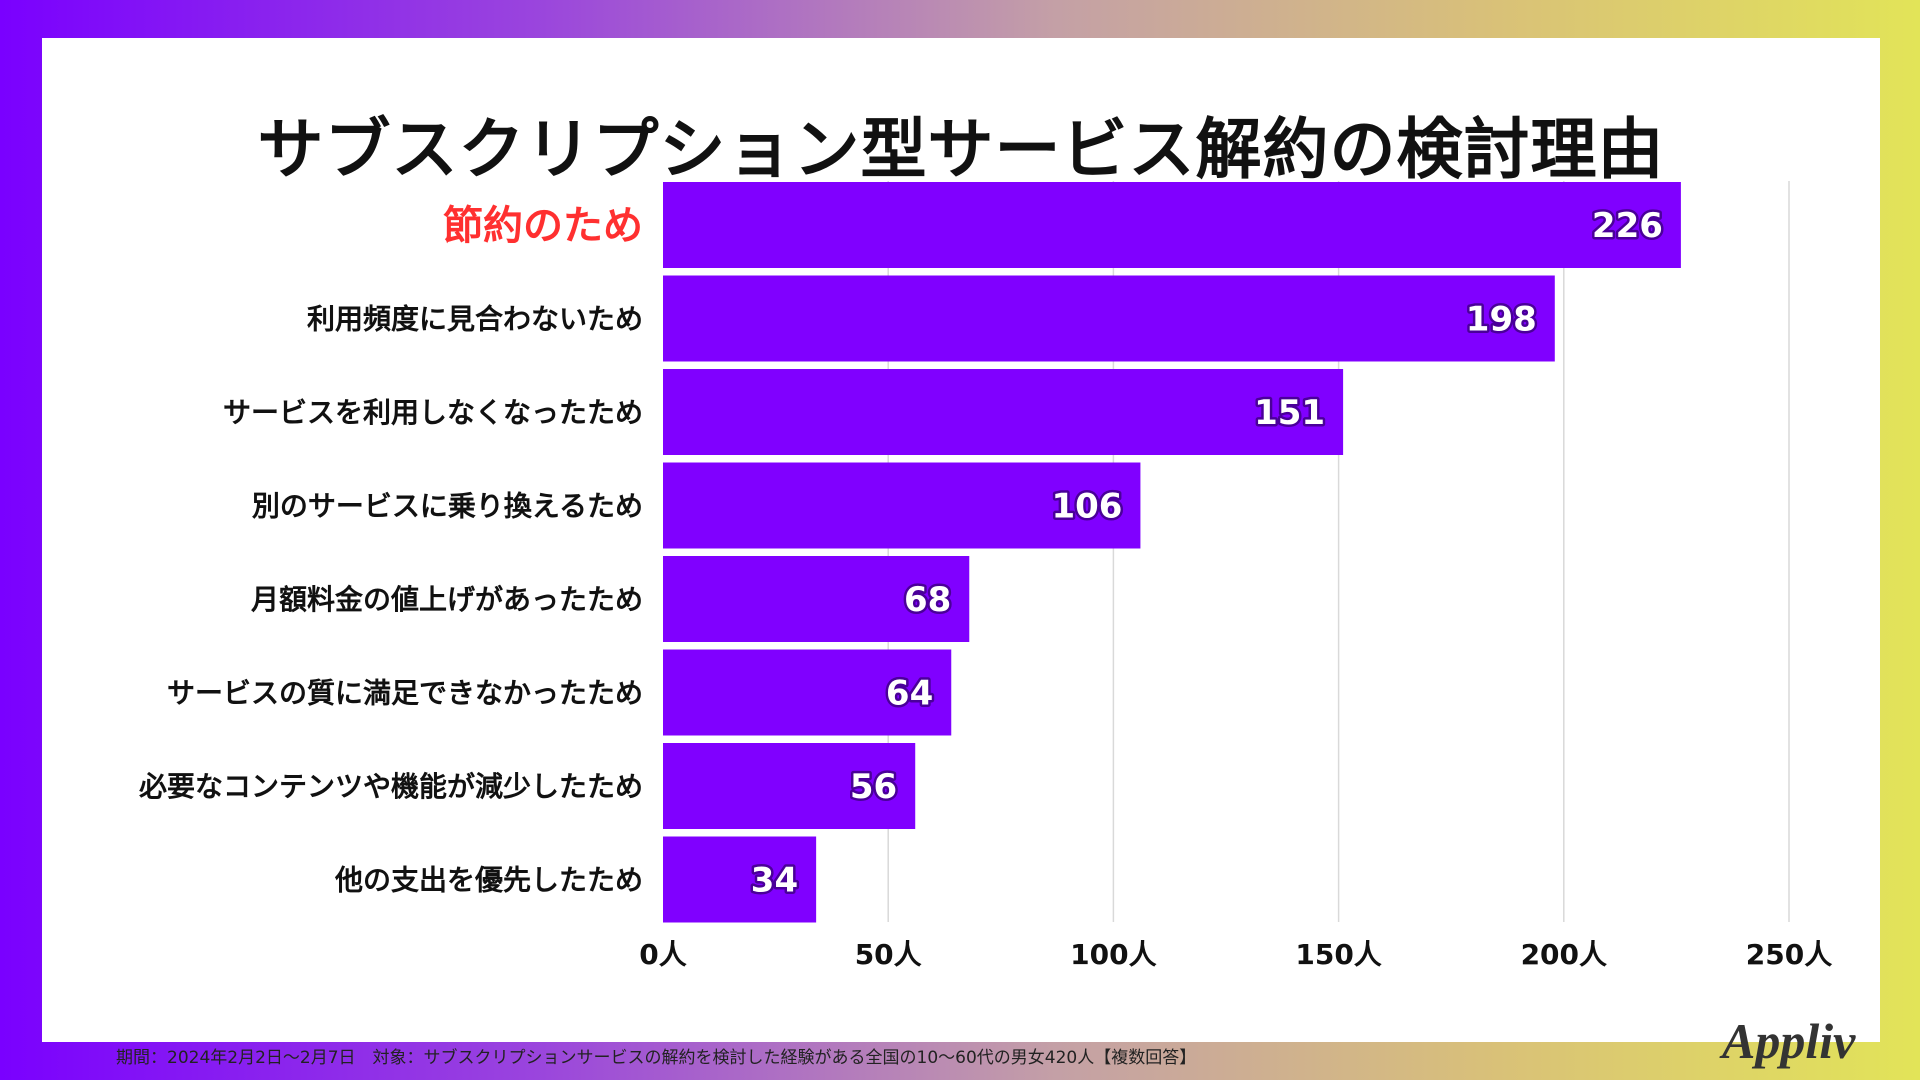 Image resolution: width=1920 pixels, height=1080 pixels. I want to click on x-axis-ticks: 0人 50人 100人 150人 200人 250人, so click(1235, 954).